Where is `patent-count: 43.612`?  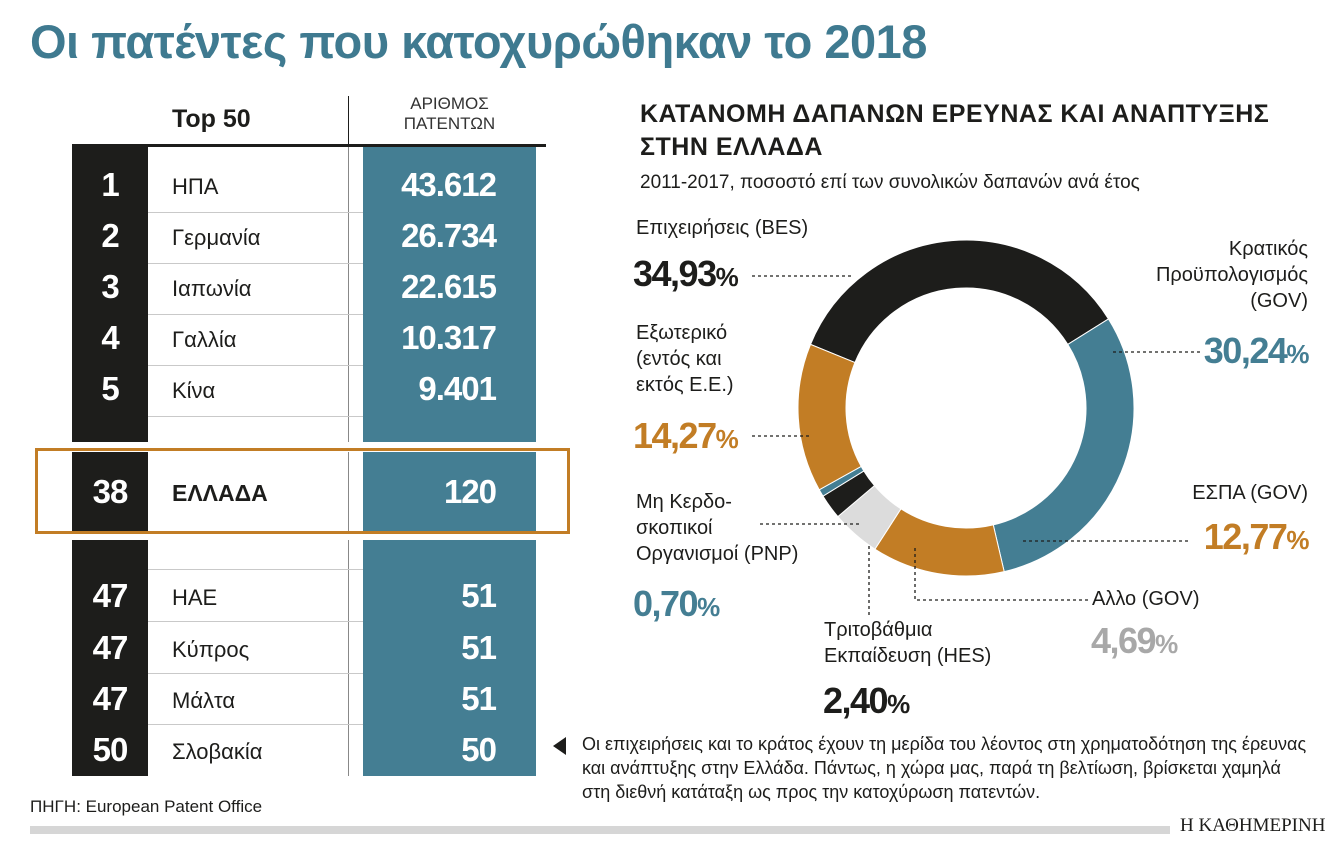
patent-count: 43.612 is located at coordinates (449, 184).